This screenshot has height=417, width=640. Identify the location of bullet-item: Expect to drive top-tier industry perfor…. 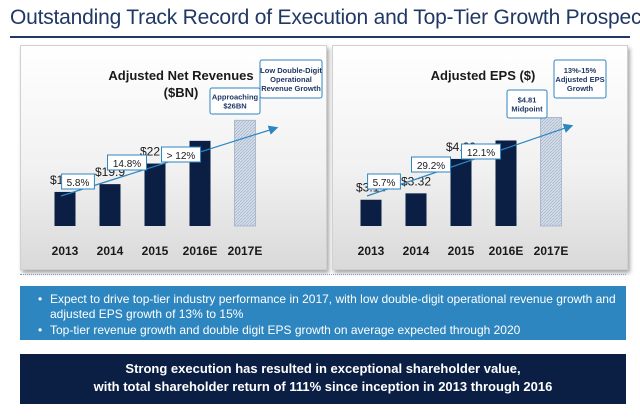
(327, 307).